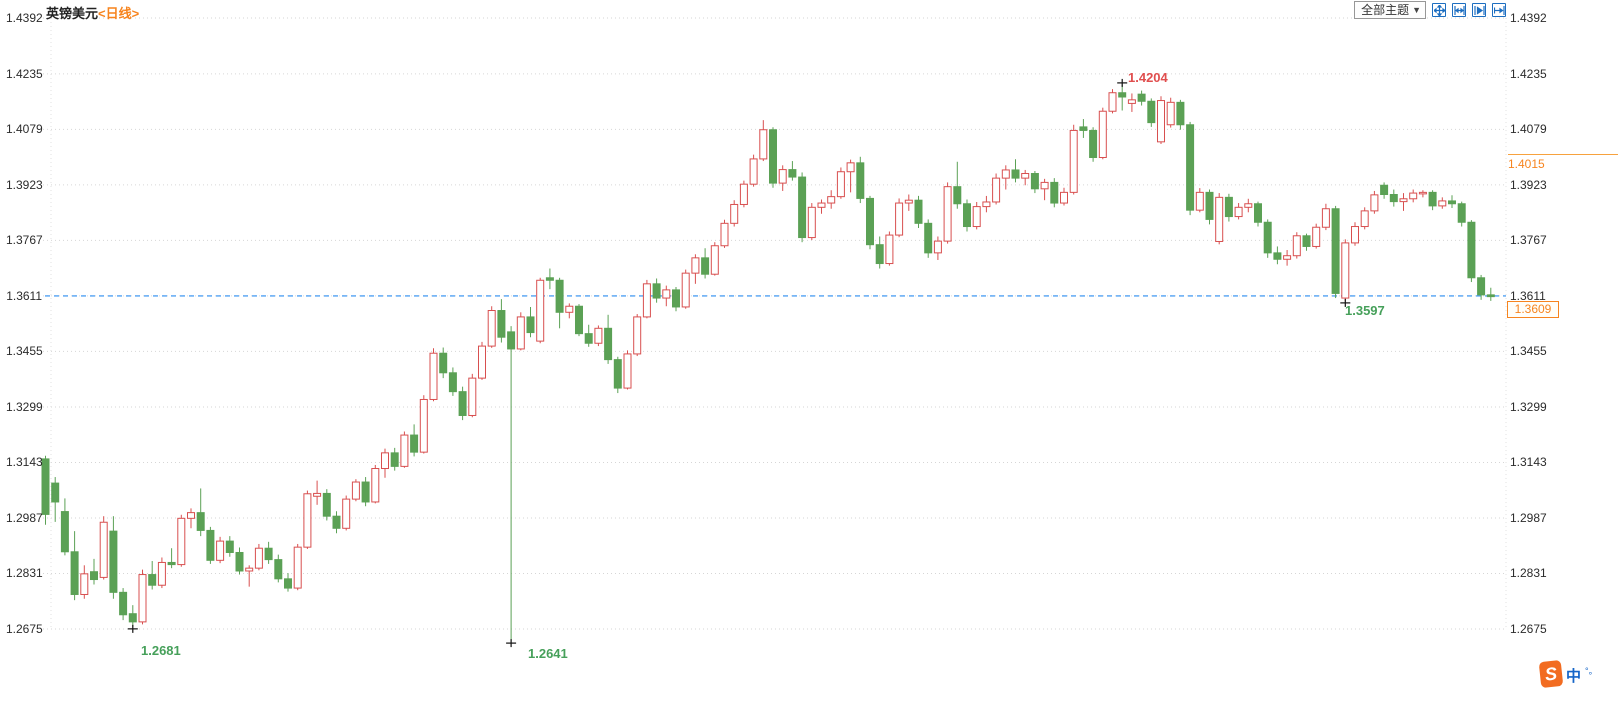 Image resolution: width=1618 pixels, height=701 pixels. I want to click on cnfol-logo: S 中 °。, so click(1568, 680).